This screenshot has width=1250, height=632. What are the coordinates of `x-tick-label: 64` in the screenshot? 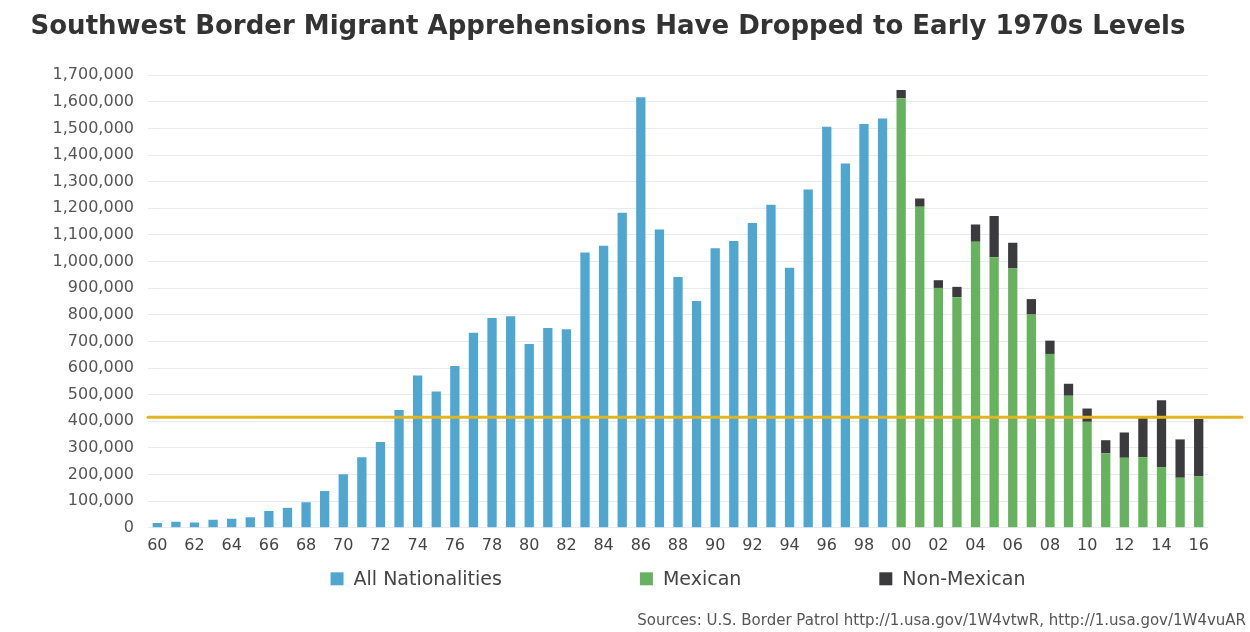 It's located at (231, 544).